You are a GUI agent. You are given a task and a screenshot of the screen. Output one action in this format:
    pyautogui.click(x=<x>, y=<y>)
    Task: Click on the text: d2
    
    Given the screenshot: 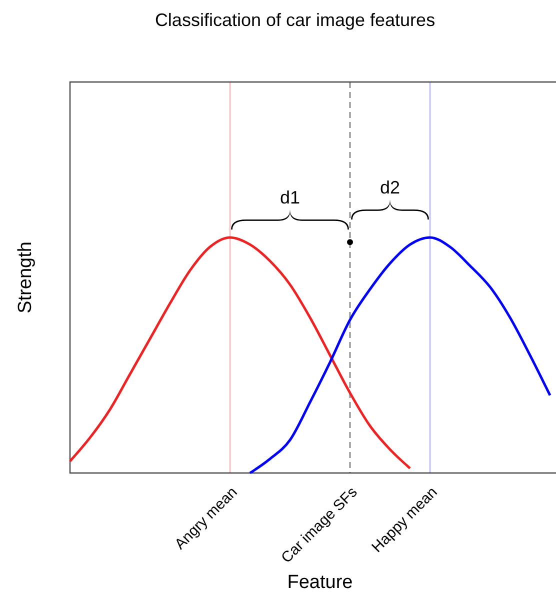 What is the action you would take?
    pyautogui.click(x=390, y=187)
    